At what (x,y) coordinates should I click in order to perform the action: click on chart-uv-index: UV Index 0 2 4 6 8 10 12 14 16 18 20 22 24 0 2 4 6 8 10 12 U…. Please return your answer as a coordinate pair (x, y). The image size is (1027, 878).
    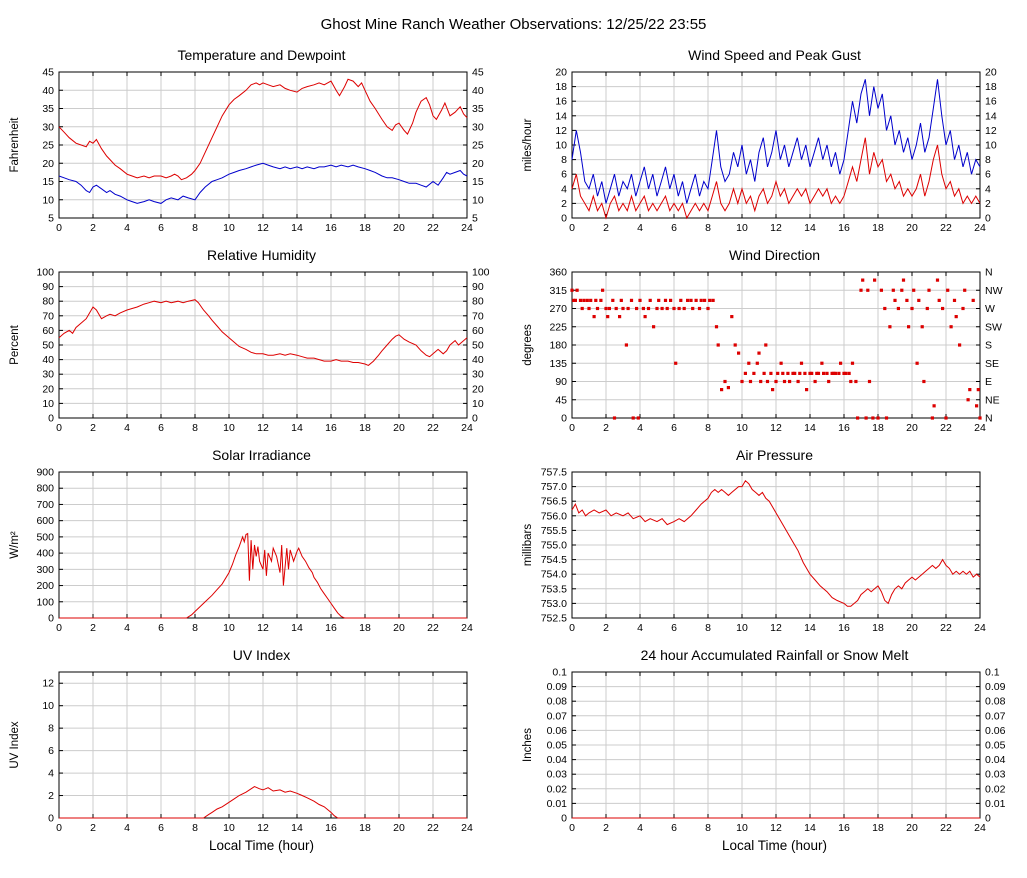
    Looking at the image, I should click on (256, 749).